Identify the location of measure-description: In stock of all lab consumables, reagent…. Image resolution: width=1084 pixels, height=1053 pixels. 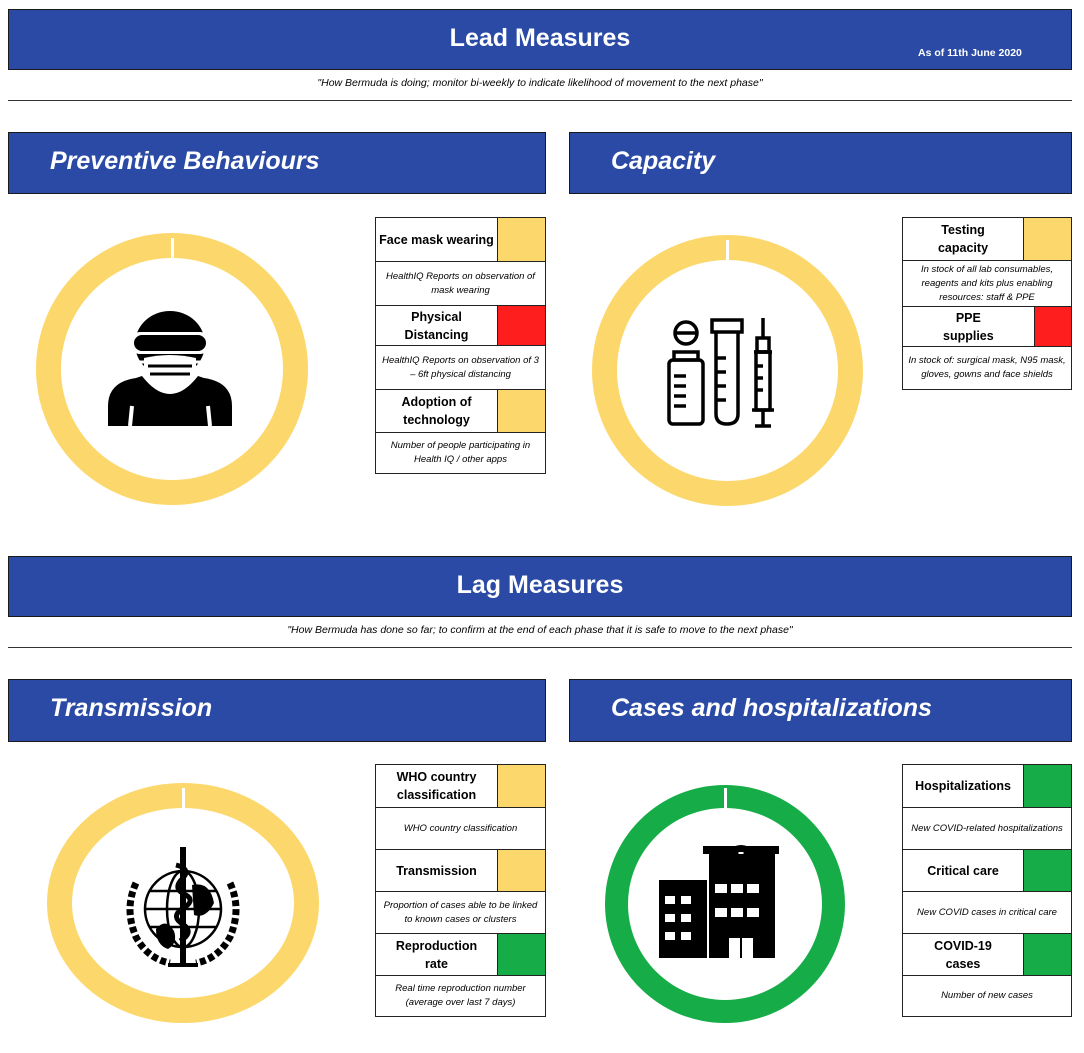
(987, 284).